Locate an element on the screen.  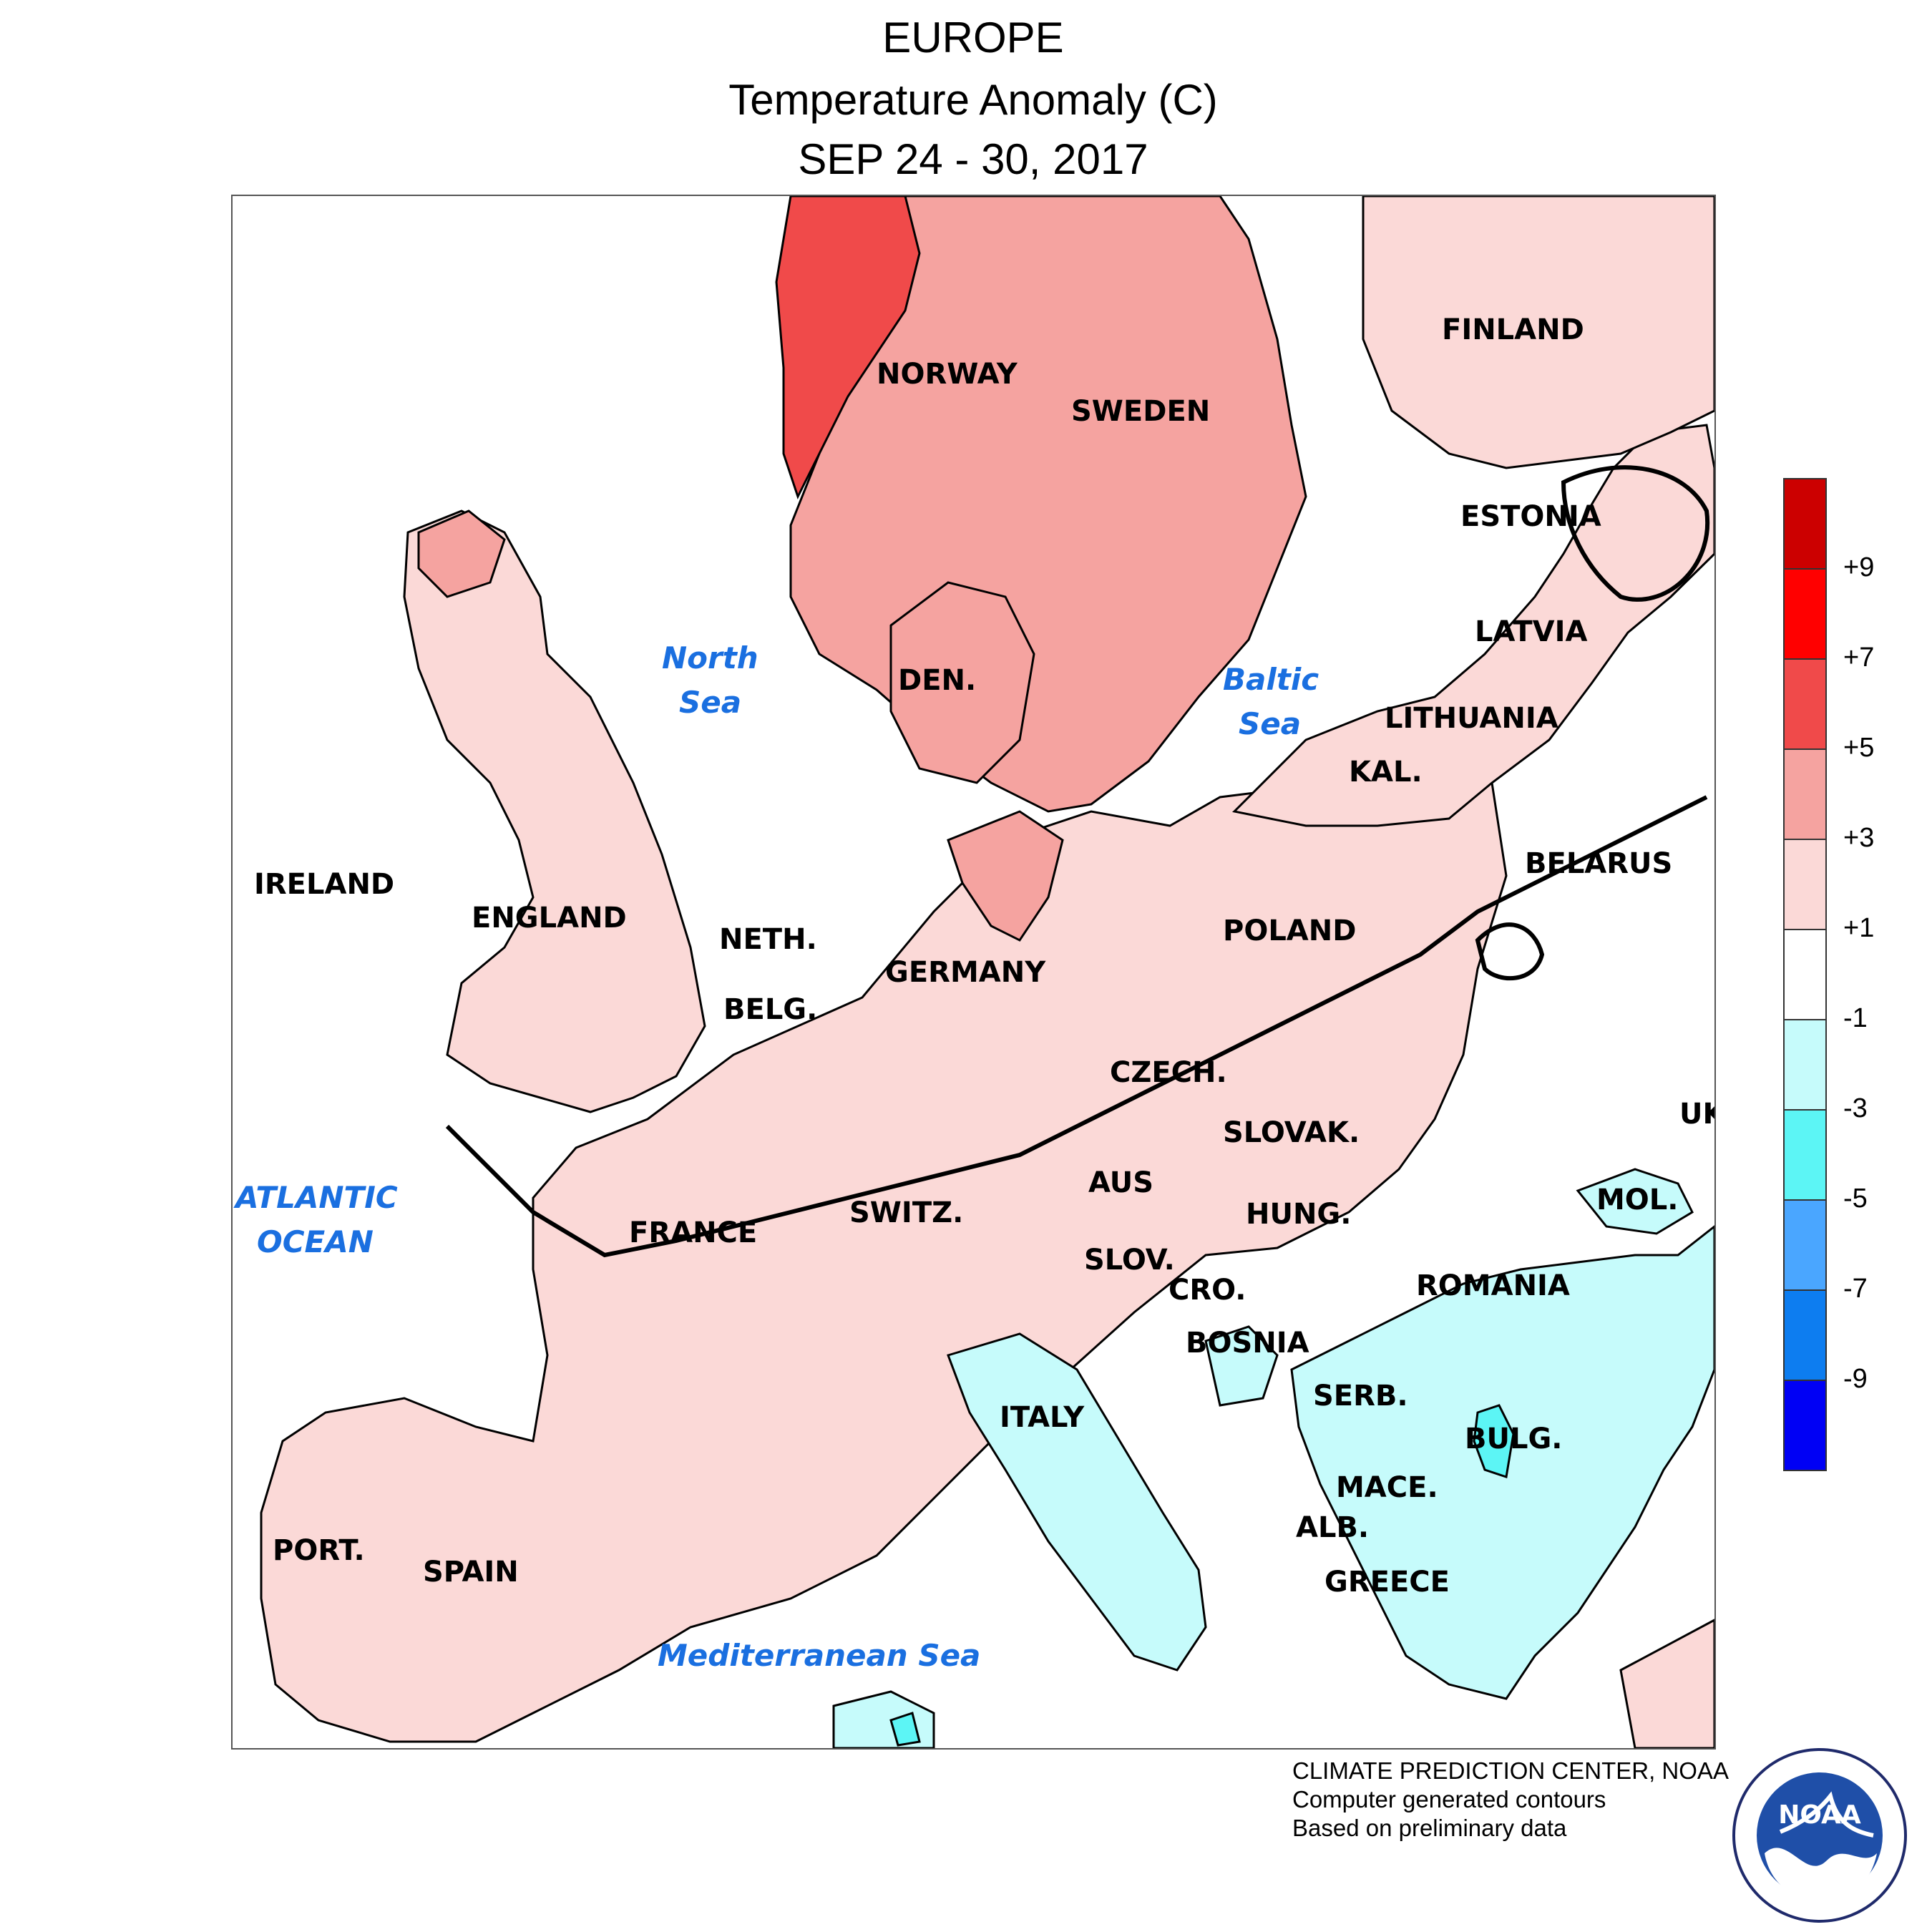
region-slovenia is located at coordinates (1241, 1366).